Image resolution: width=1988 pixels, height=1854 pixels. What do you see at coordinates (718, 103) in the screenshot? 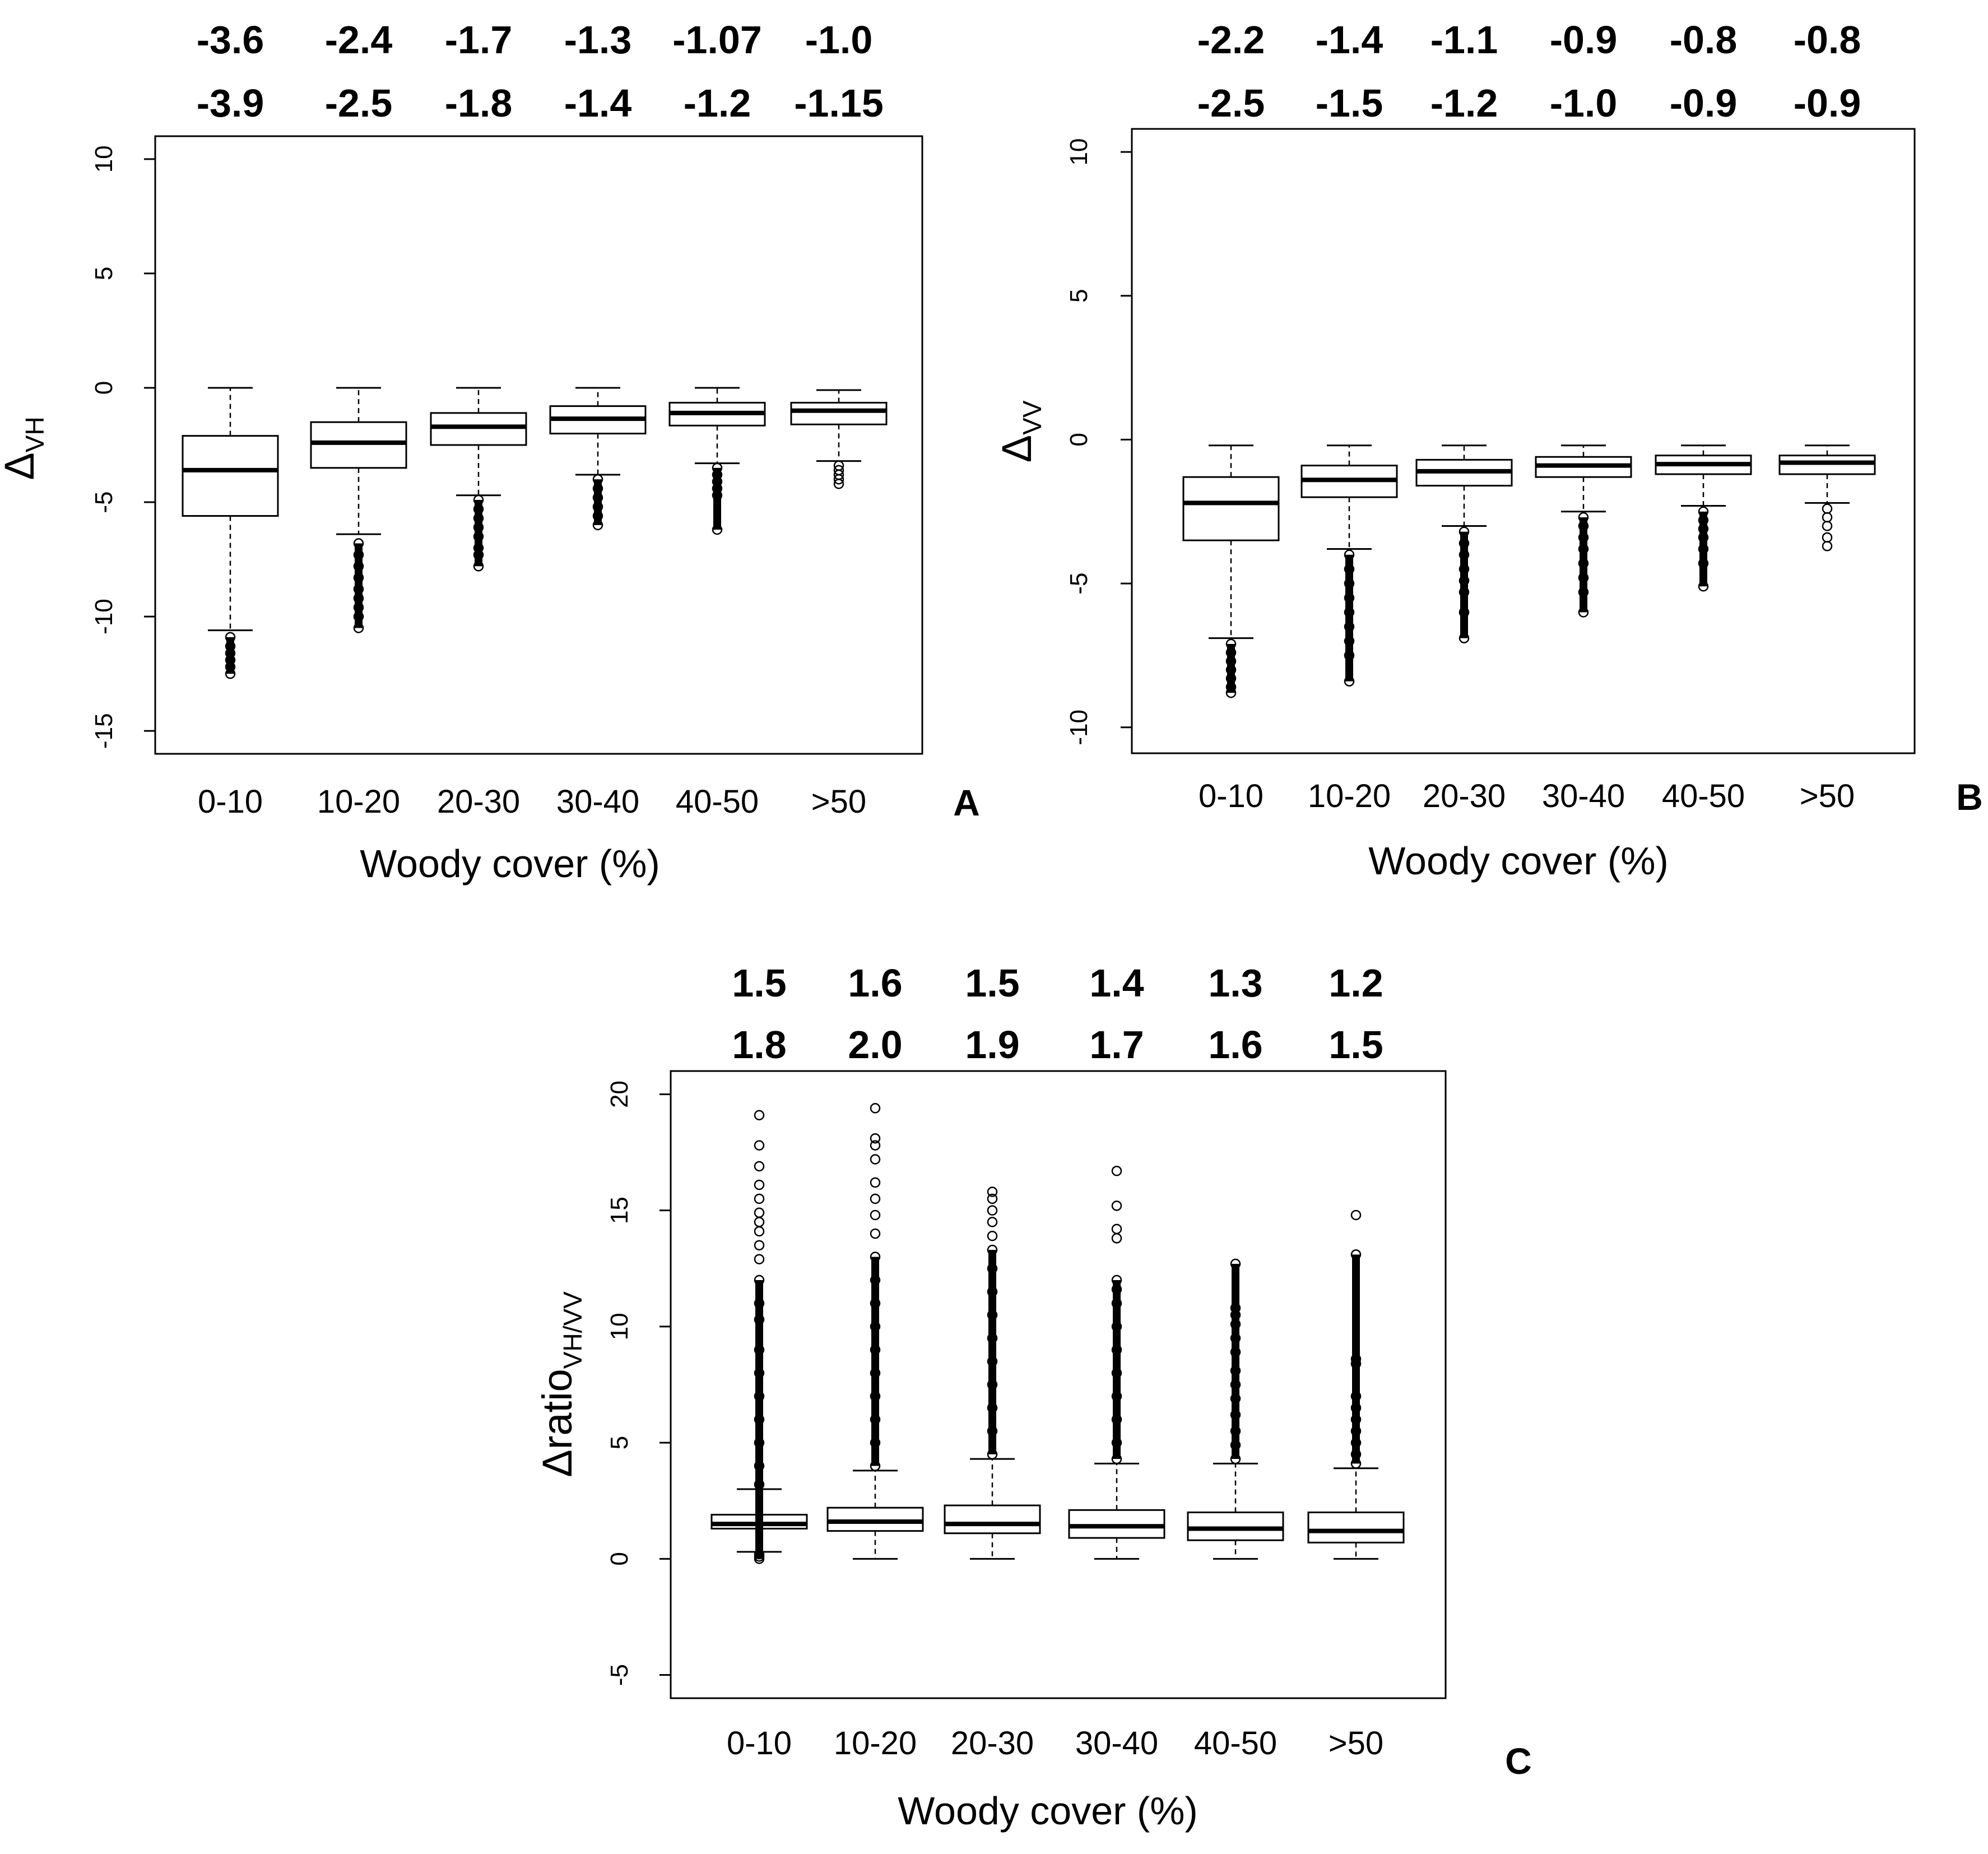
I see `annotation-bottom: -1.2` at bounding box center [718, 103].